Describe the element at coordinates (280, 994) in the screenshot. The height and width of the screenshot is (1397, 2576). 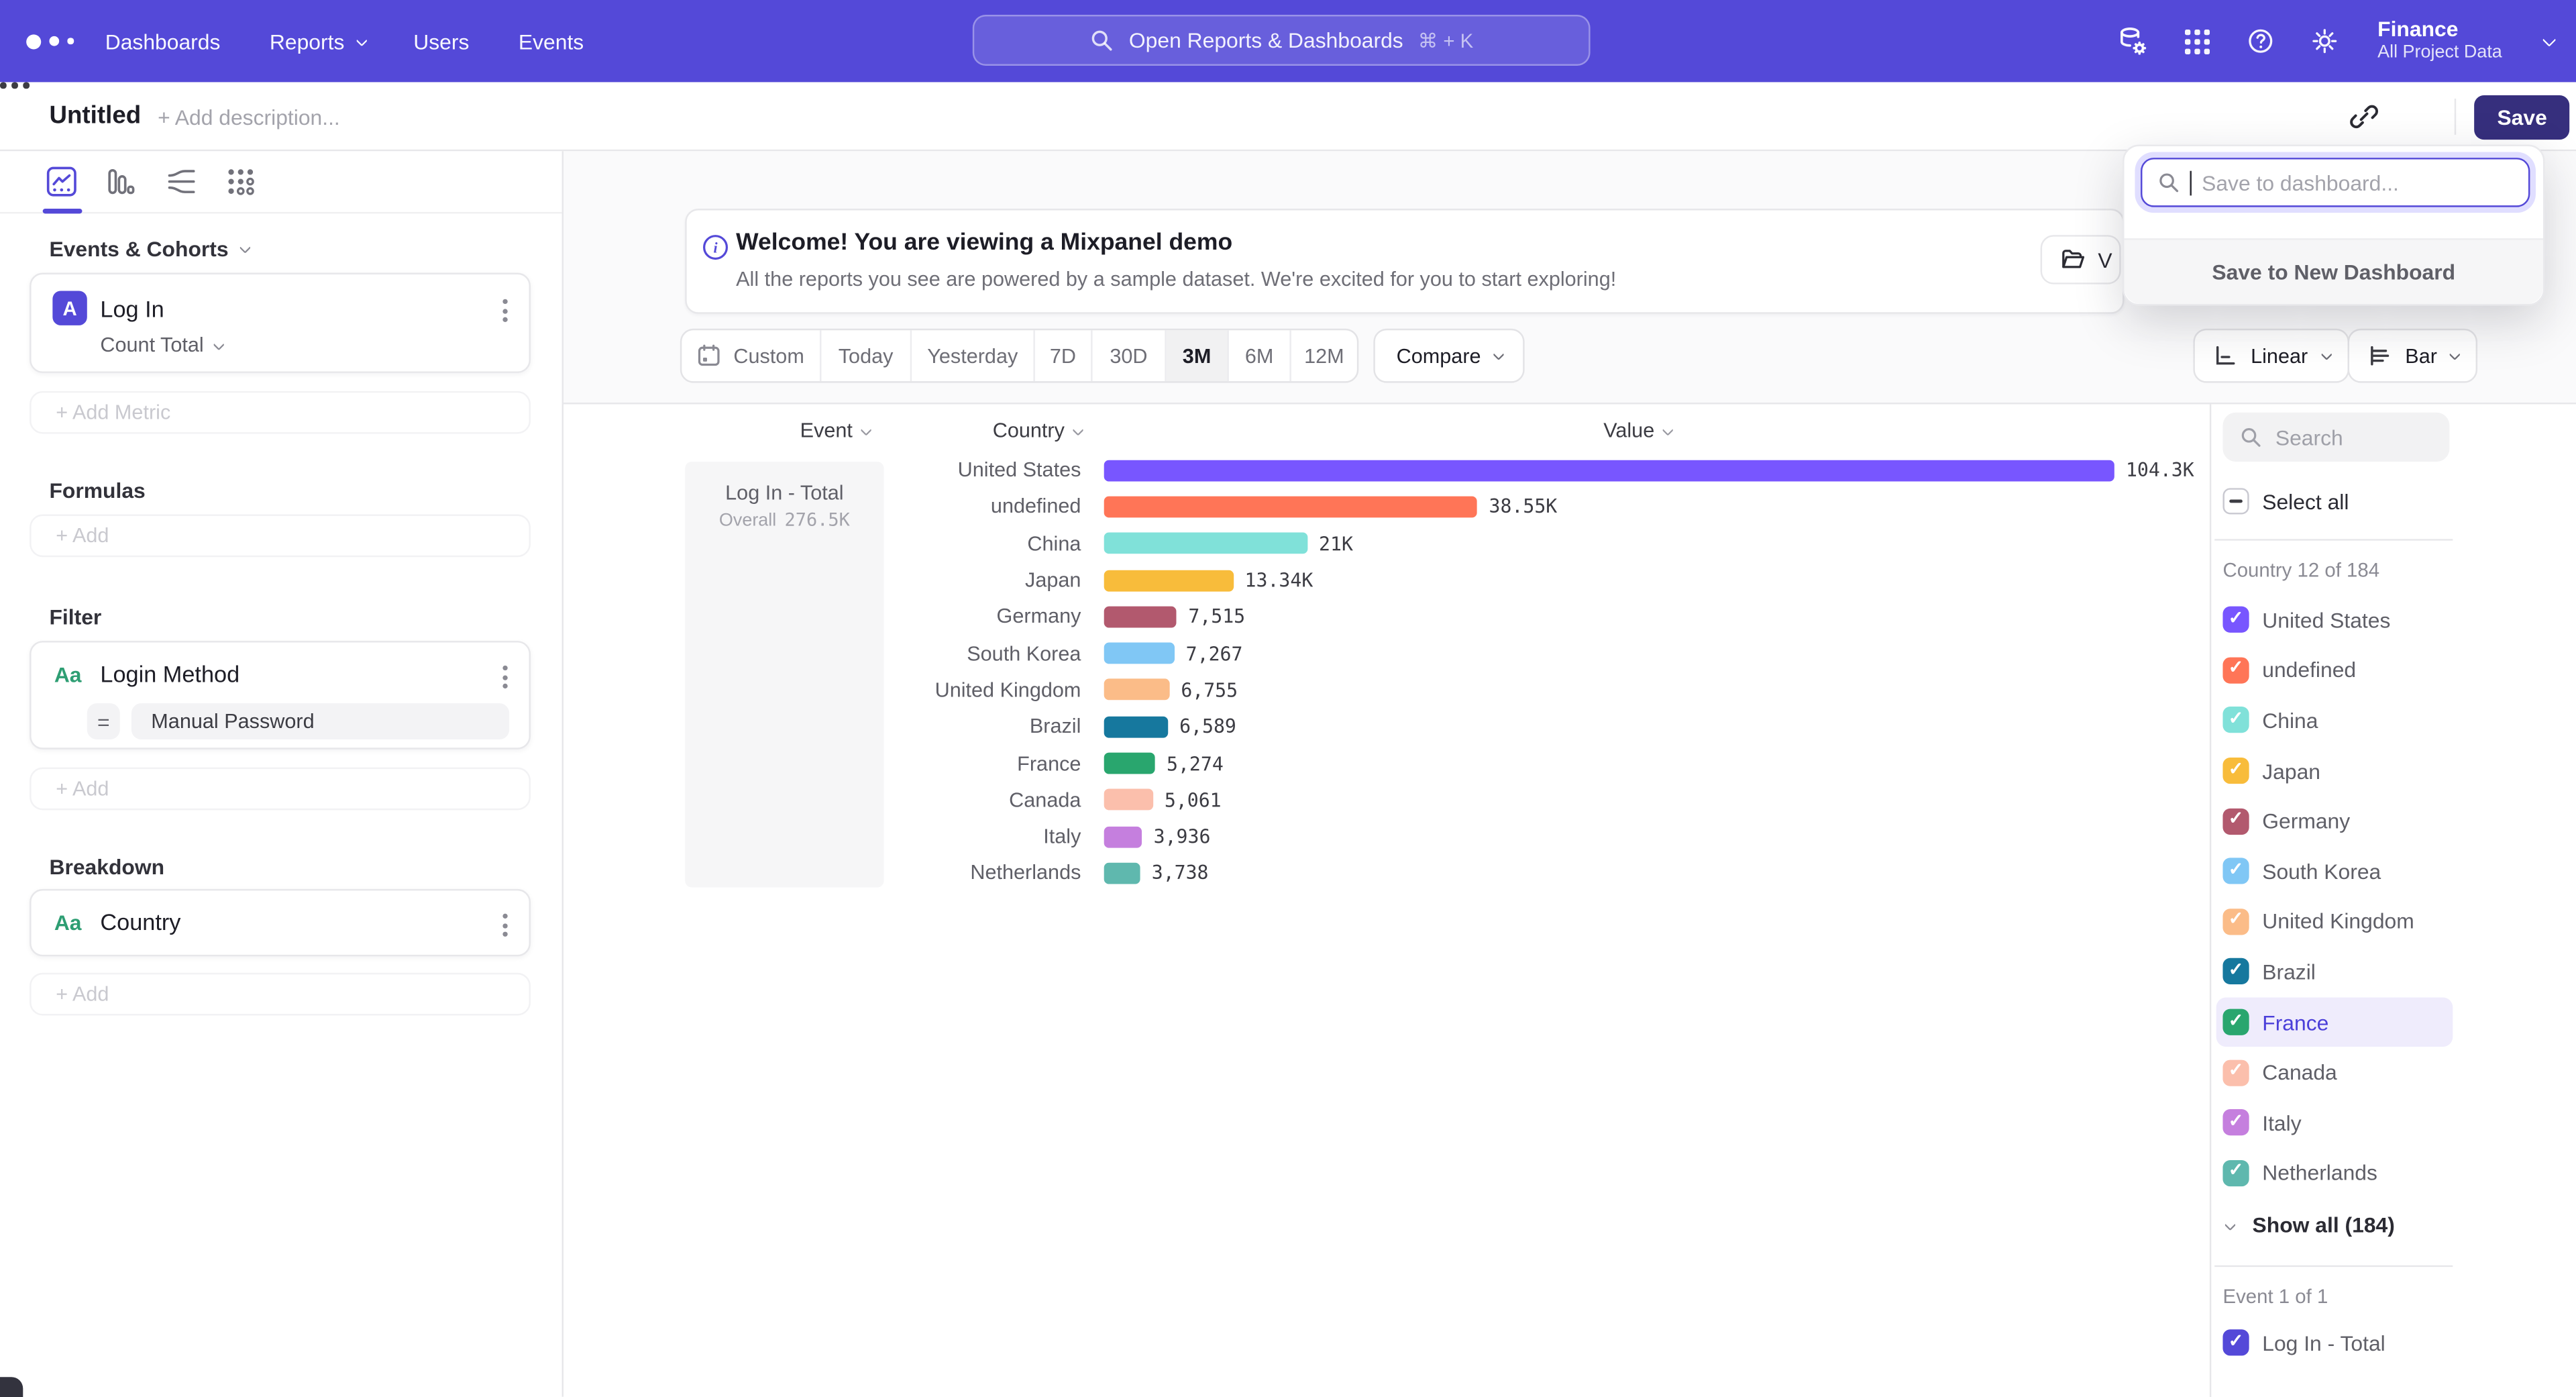
I see `add-breakdown-button: + Add` at that location.